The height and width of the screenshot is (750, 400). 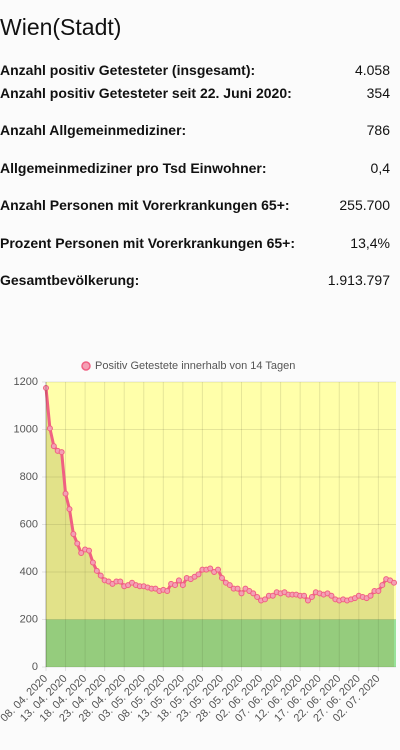 I want to click on legend-swatch, so click(x=86, y=366).